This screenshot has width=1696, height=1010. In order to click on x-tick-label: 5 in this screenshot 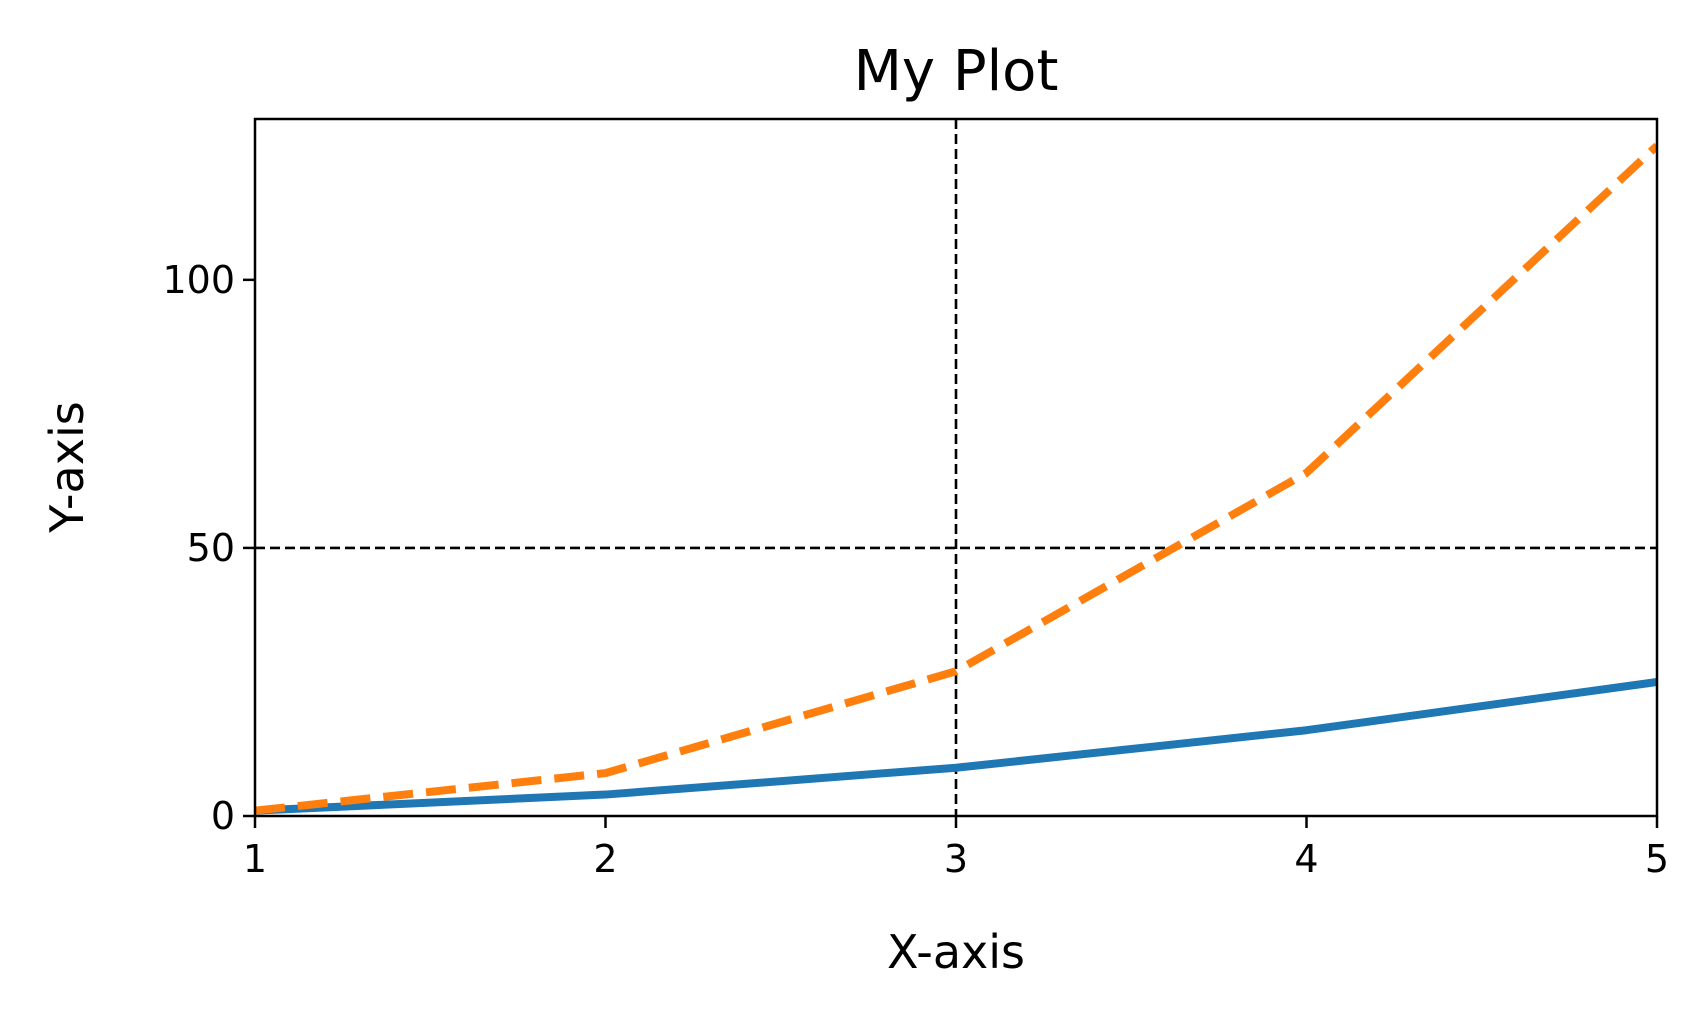, I will do `click(1657, 859)`.